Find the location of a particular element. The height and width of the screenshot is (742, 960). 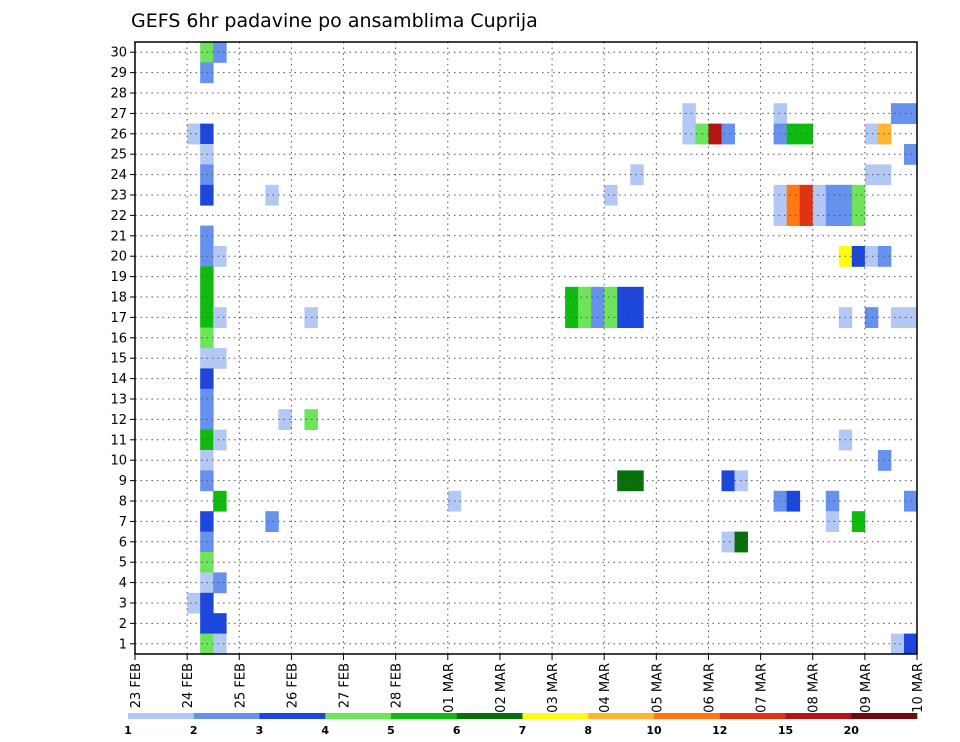

y-tick-label: 13 is located at coordinates (118, 400).